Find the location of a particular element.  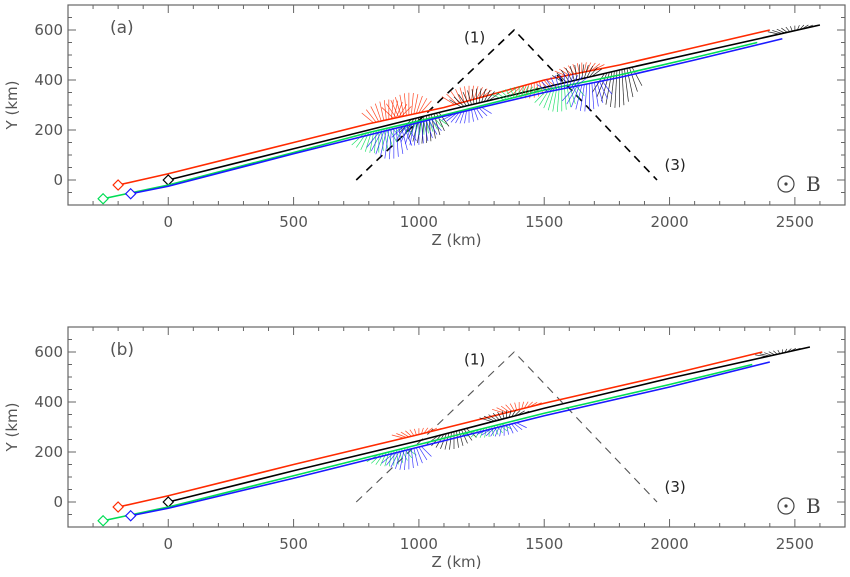

x-axis-title: Z (km) is located at coordinates (456, 240).